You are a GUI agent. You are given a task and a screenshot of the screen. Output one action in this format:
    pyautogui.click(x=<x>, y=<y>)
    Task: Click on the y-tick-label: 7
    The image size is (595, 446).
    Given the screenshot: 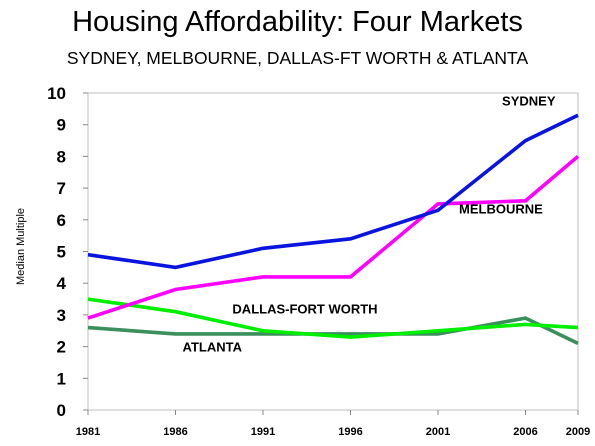 What is the action you would take?
    pyautogui.click(x=61, y=188)
    